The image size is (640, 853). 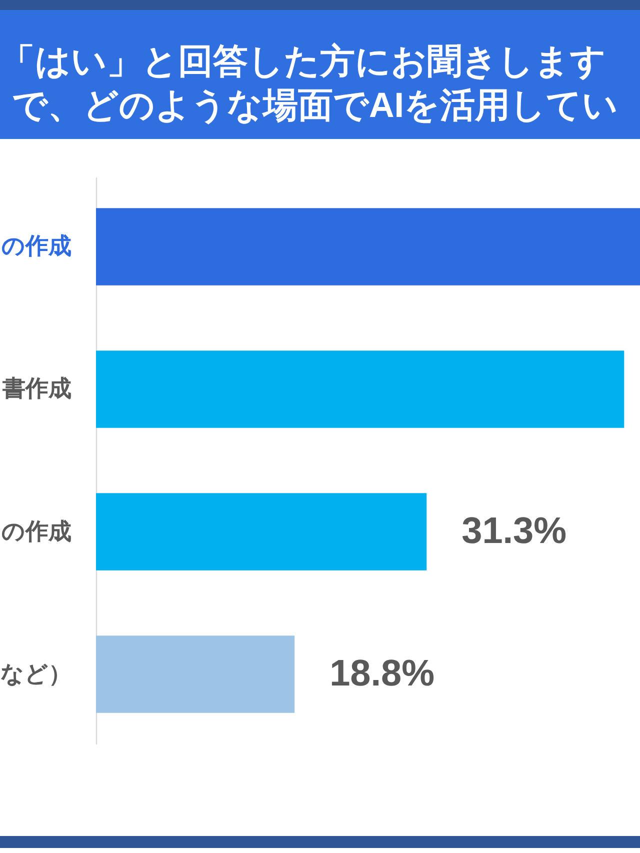 What do you see at coordinates (303, 61) in the screenshot?
I see `chart-title: 「はい」と回答した方にお聞きします` at bounding box center [303, 61].